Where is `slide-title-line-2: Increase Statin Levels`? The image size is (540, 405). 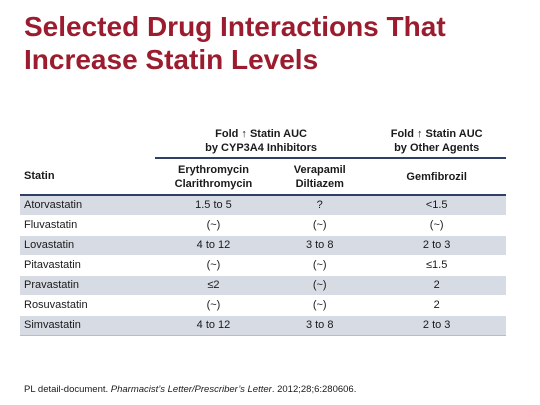
slide-title-line-2: Increase Statin Levels is located at coordinates (171, 59).